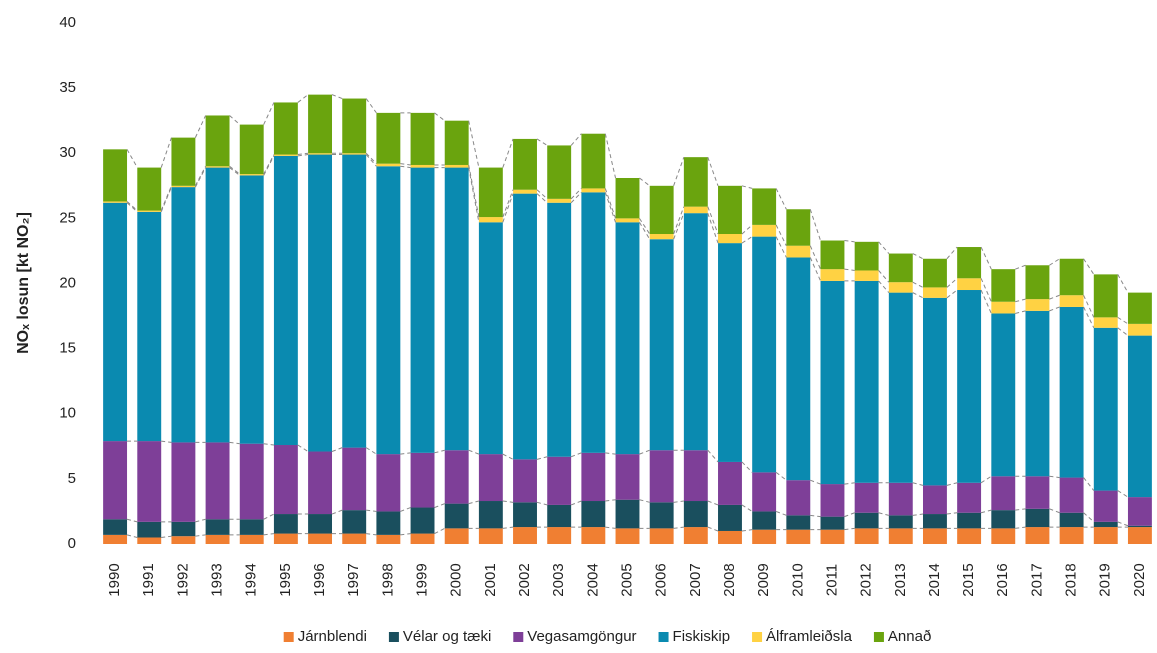  What do you see at coordinates (447, 636) in the screenshot?
I see `legend-label: Vélar og tæki` at bounding box center [447, 636].